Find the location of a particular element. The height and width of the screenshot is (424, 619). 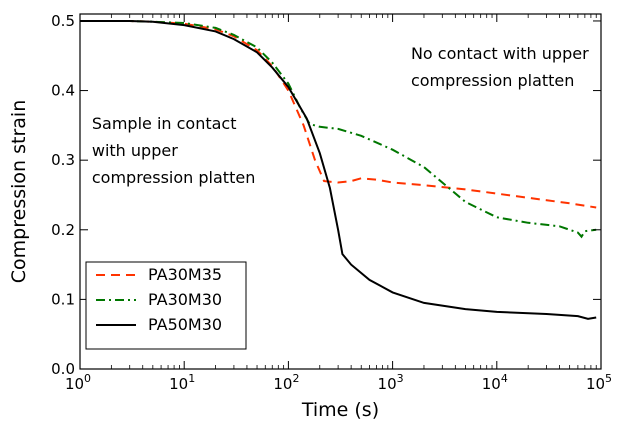

y-tick-label: 0.1 is located at coordinates (63, 299).